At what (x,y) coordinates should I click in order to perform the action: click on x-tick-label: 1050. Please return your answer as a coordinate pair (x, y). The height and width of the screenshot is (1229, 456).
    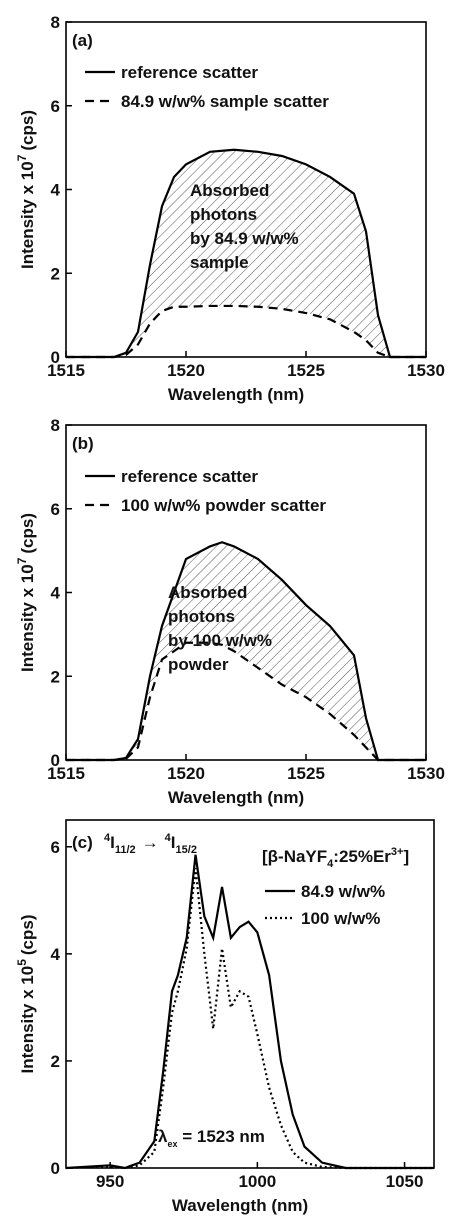
    Looking at the image, I should click on (405, 1181).